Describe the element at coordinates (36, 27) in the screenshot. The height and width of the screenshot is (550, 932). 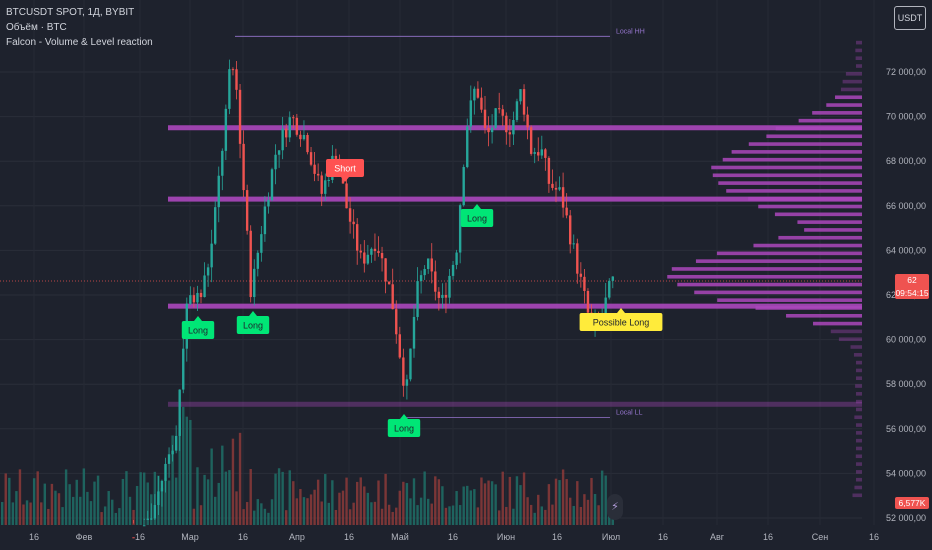
I see `volume-legend: Объём · BTC` at that location.